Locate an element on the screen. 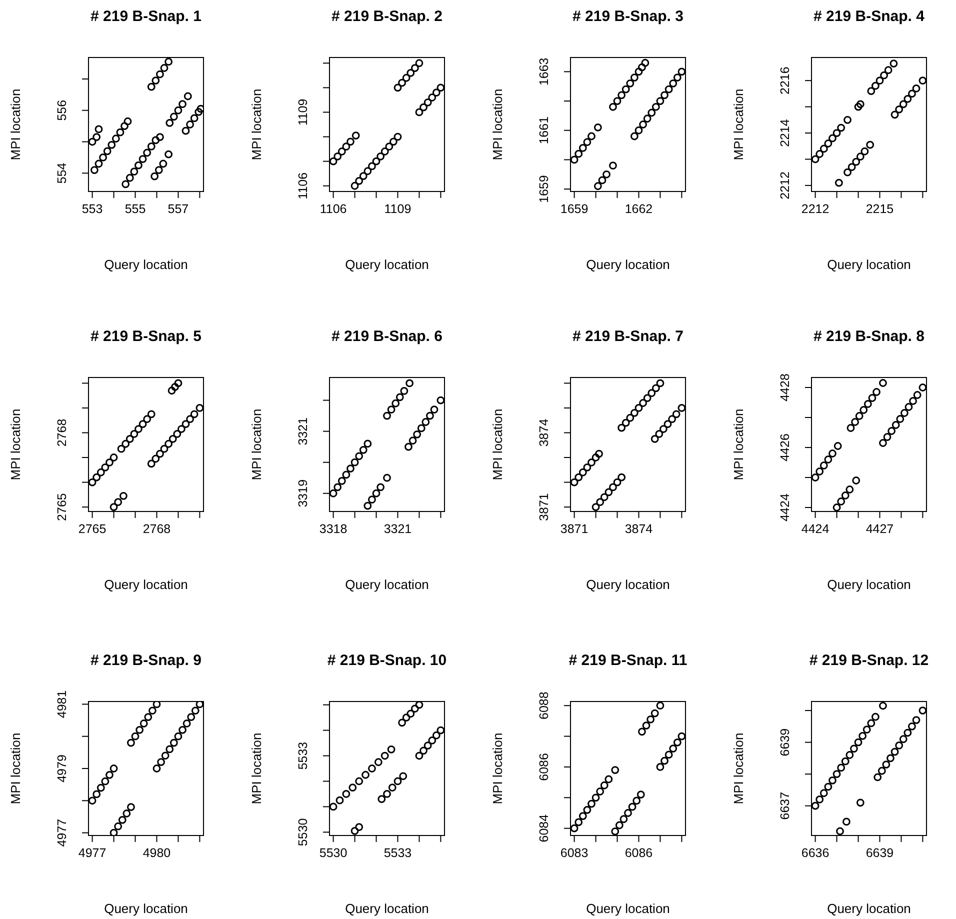 The image size is (956, 919). y-tick-label: 4426 is located at coordinates (785, 448).